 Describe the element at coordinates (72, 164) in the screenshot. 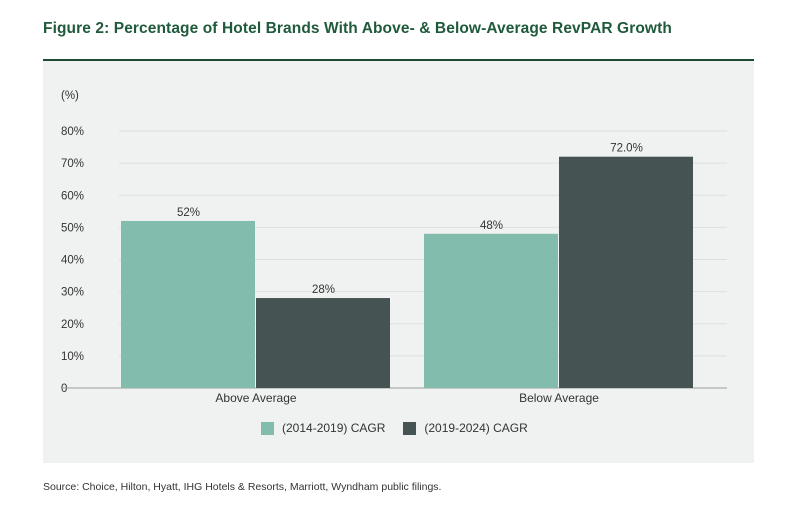

I see `y-tick-label: 70%` at that location.